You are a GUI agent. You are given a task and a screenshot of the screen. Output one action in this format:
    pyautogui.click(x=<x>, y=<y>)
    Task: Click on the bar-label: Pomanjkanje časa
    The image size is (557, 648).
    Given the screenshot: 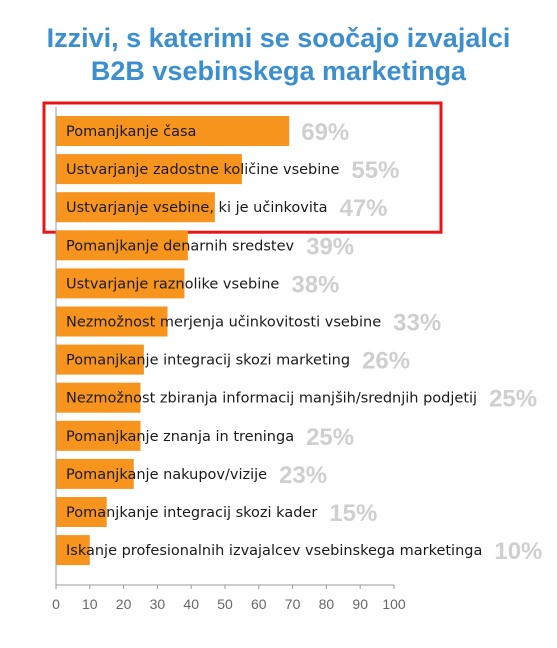 What is the action you would take?
    pyautogui.click(x=131, y=132)
    